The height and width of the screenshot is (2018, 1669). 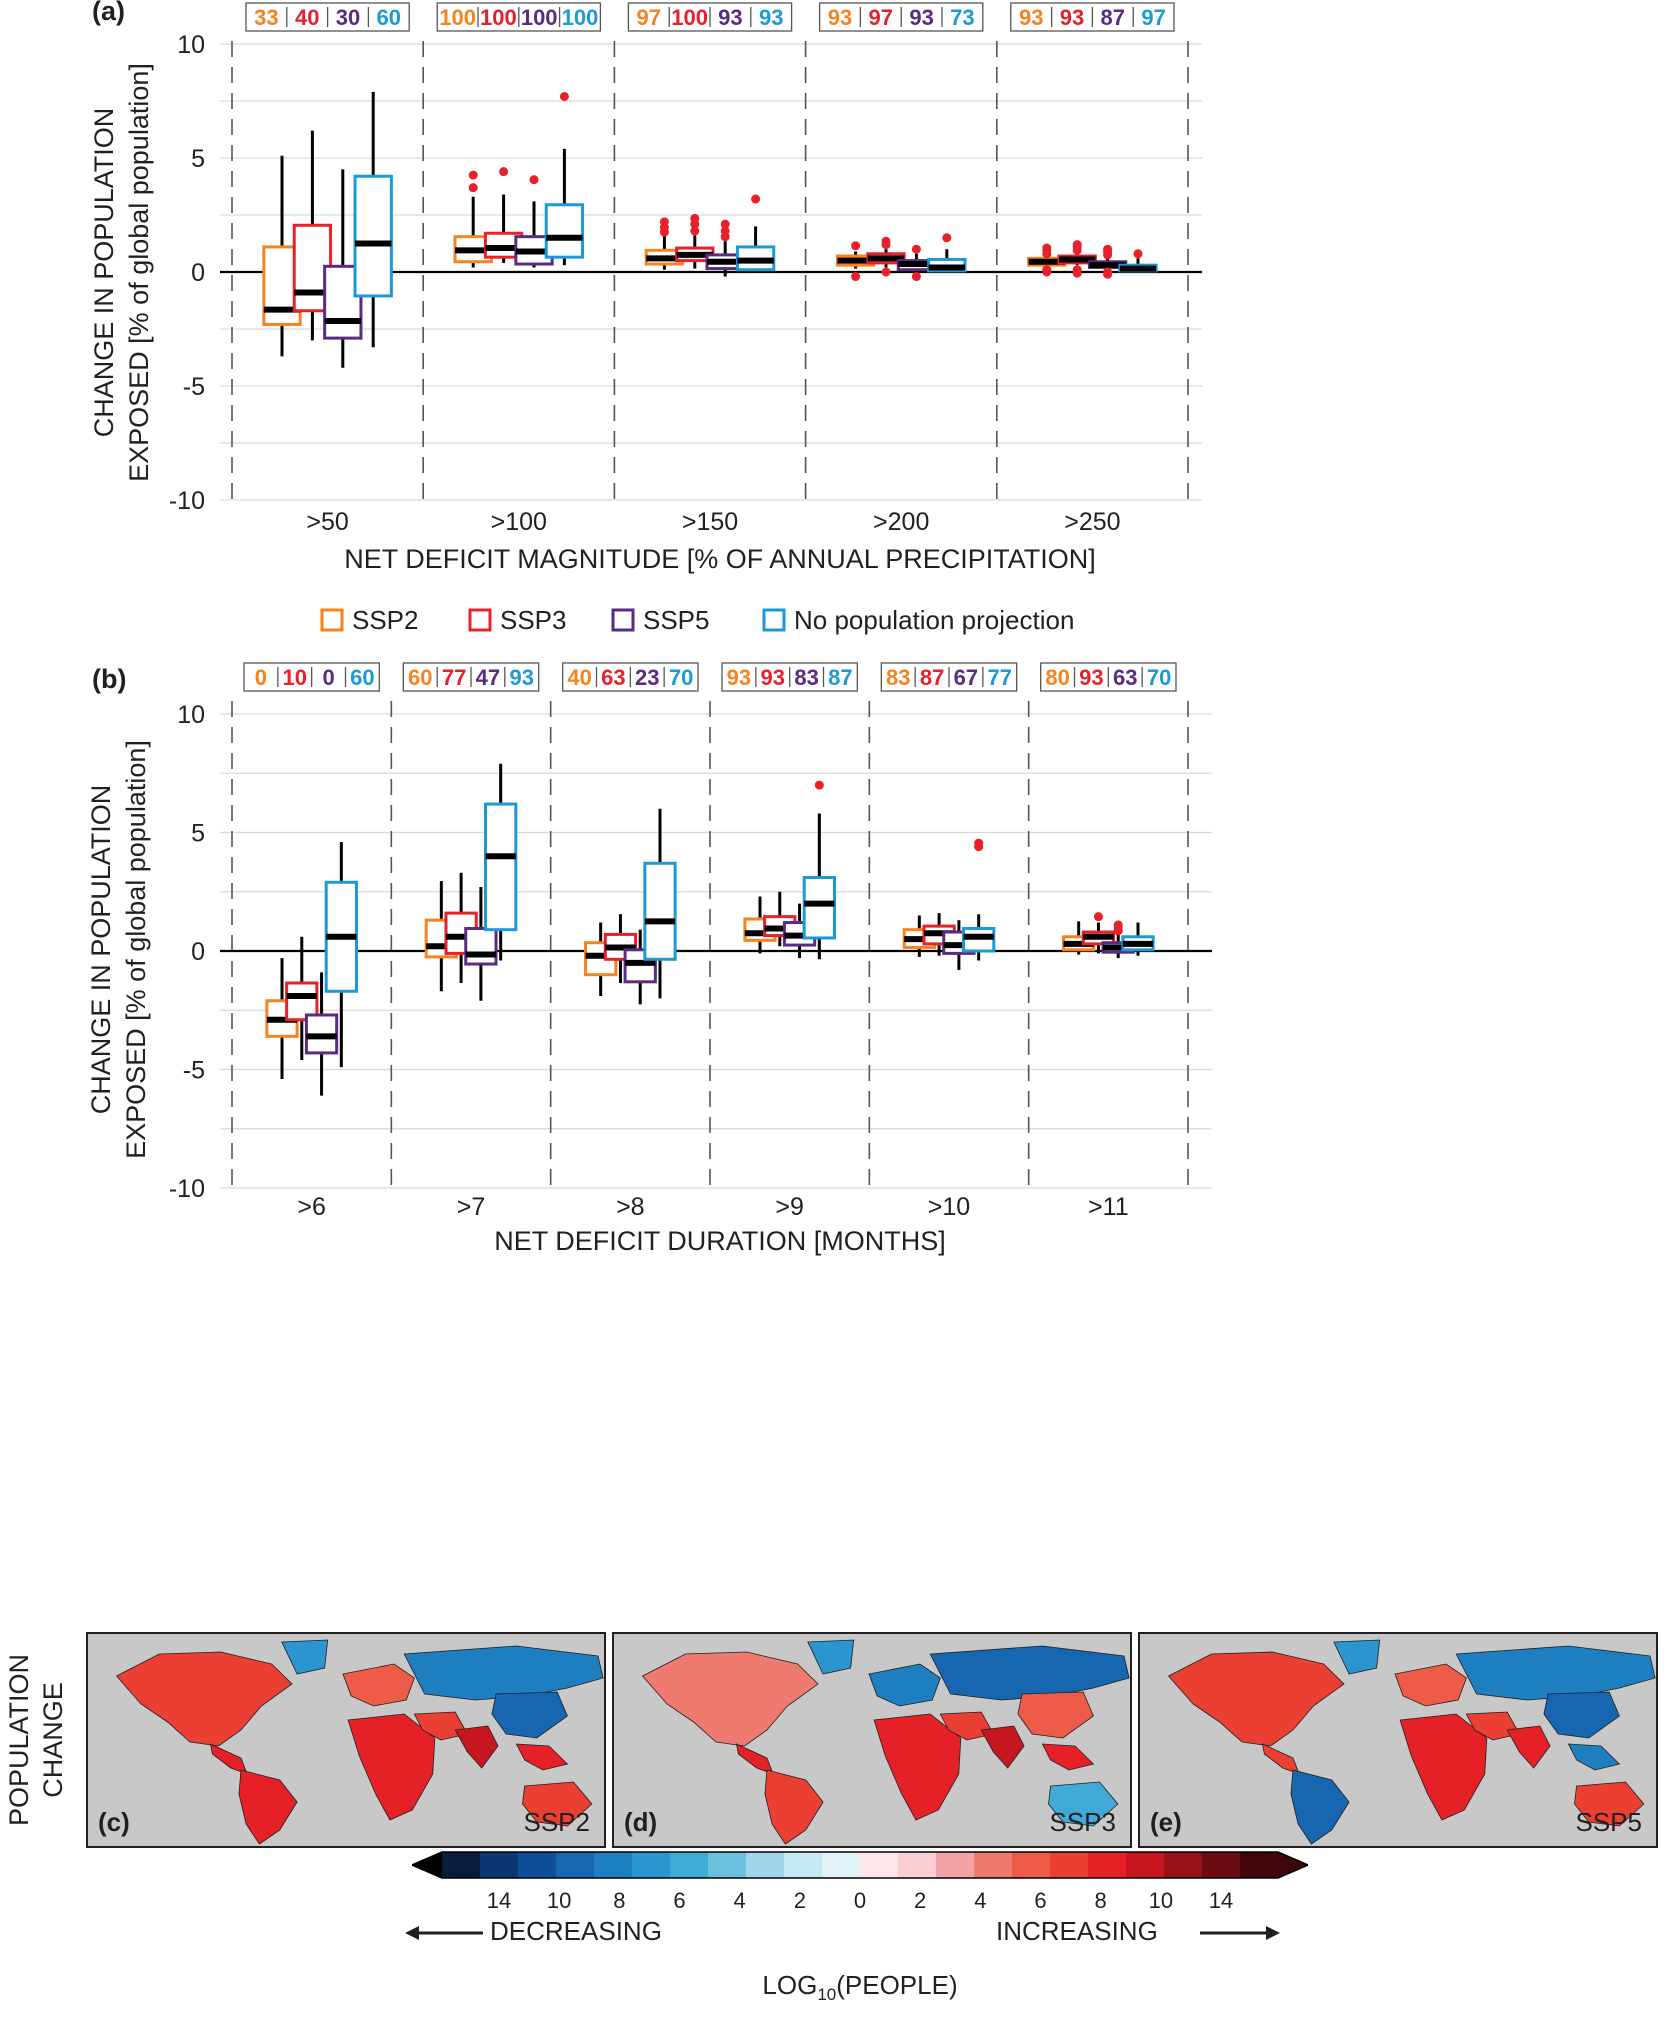 What do you see at coordinates (109, 679) in the screenshot?
I see `panel-letter: (b)` at bounding box center [109, 679].